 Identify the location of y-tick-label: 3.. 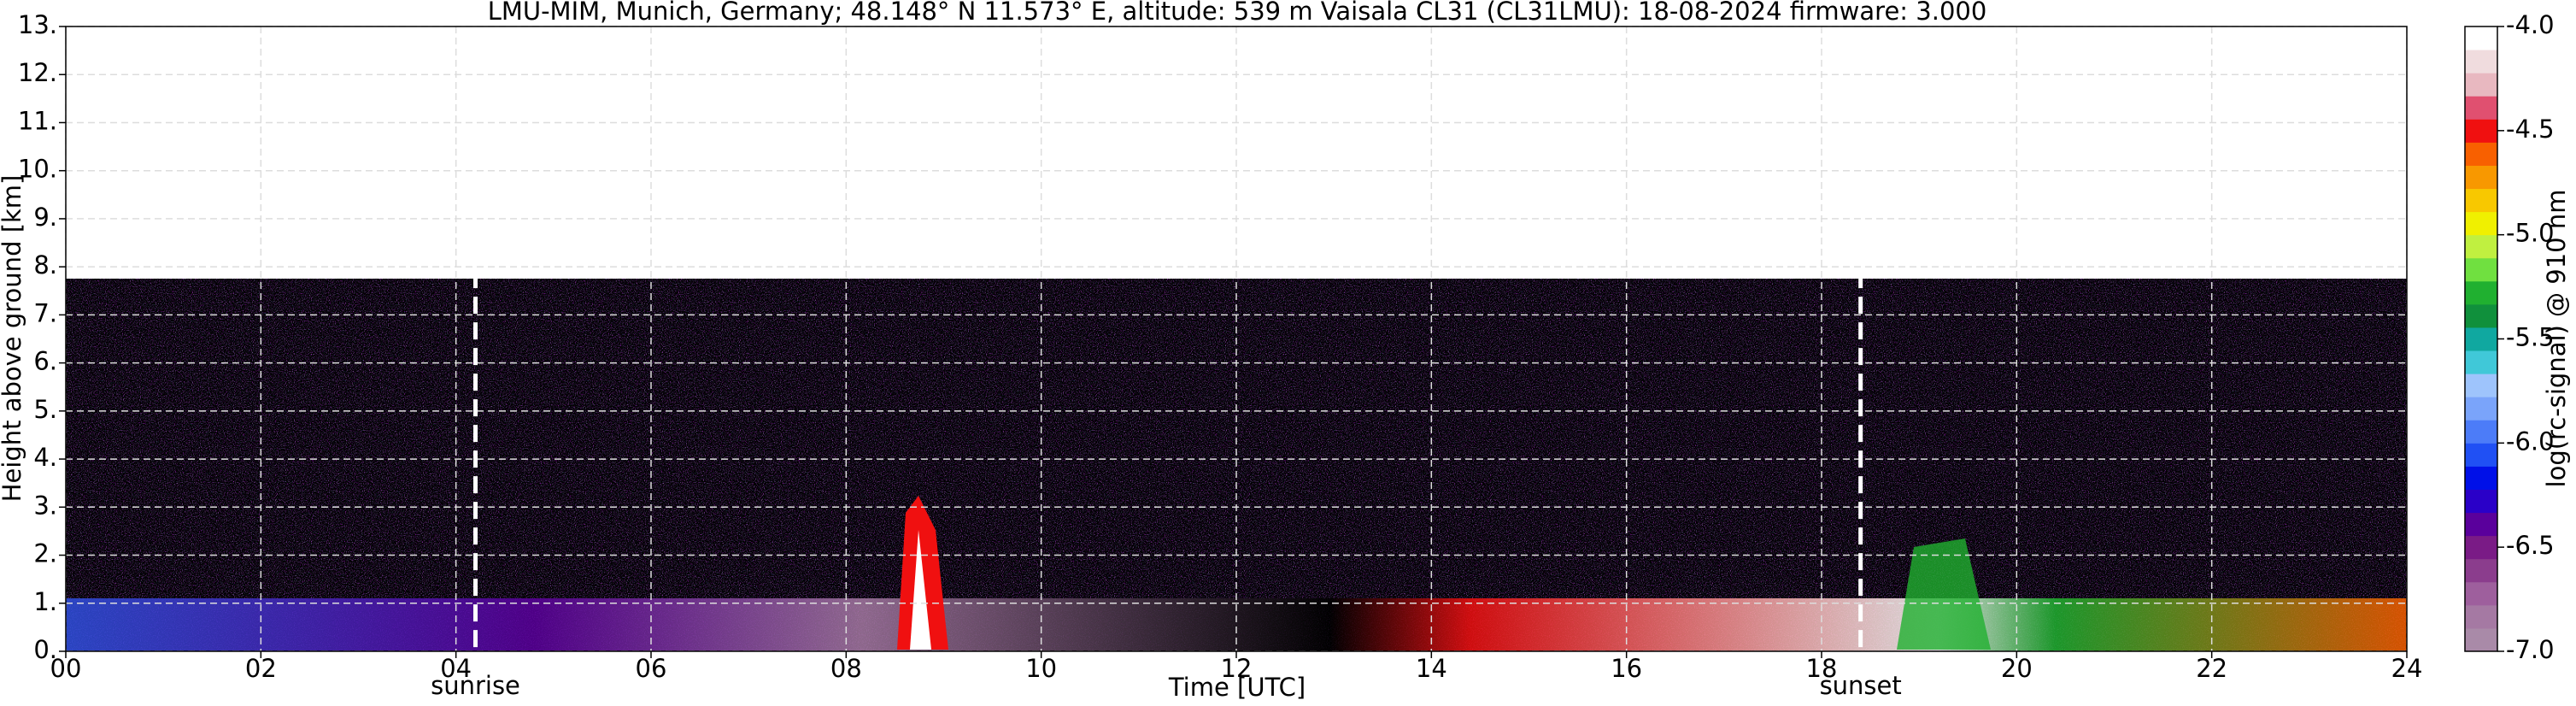
(45, 505).